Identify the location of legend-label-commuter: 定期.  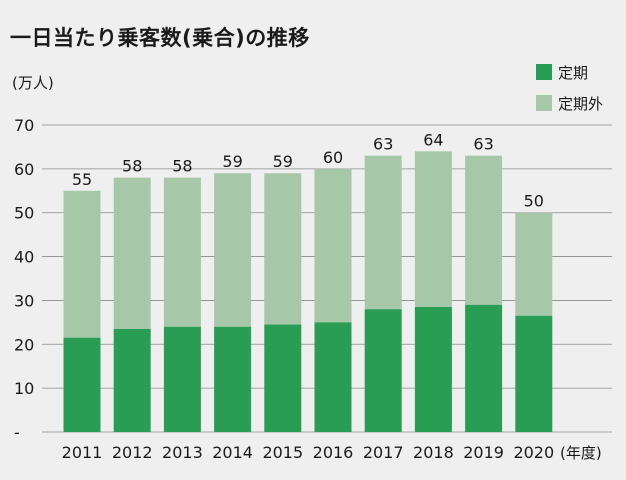
(573, 72).